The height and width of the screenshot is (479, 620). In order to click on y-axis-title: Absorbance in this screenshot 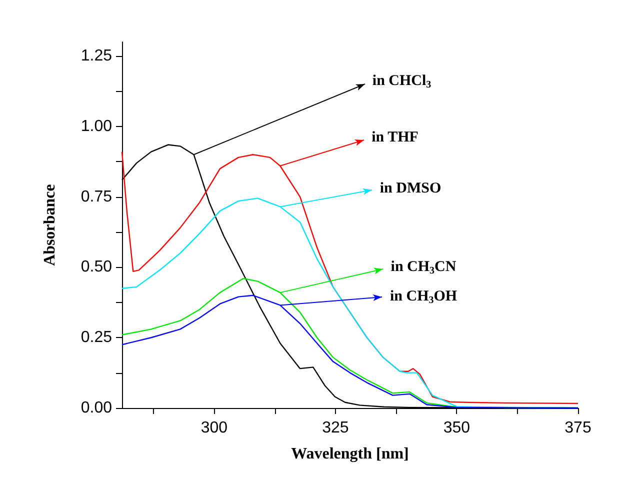, I will do `click(50, 225)`.